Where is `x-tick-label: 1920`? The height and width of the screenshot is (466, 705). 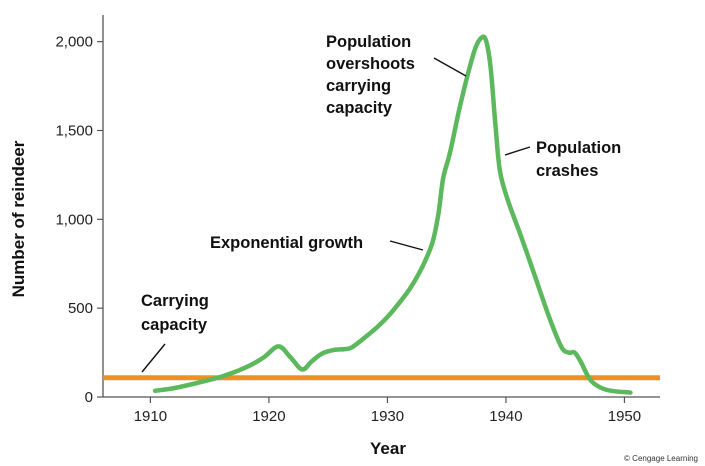
x-tick-label: 1920 is located at coordinates (268, 416).